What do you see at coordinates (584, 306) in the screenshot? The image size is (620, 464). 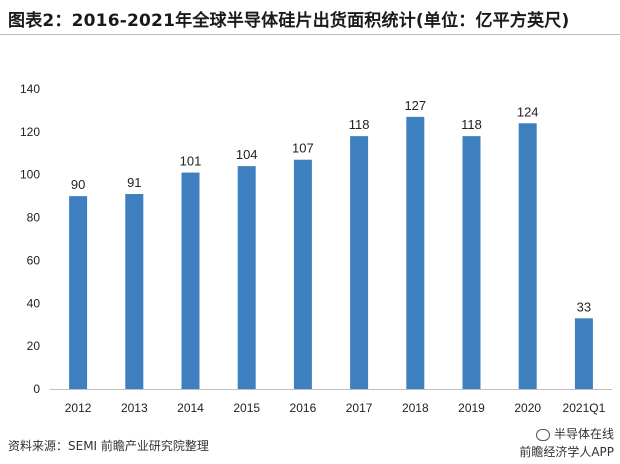 I see `data-label-2021Q1: 33` at bounding box center [584, 306].